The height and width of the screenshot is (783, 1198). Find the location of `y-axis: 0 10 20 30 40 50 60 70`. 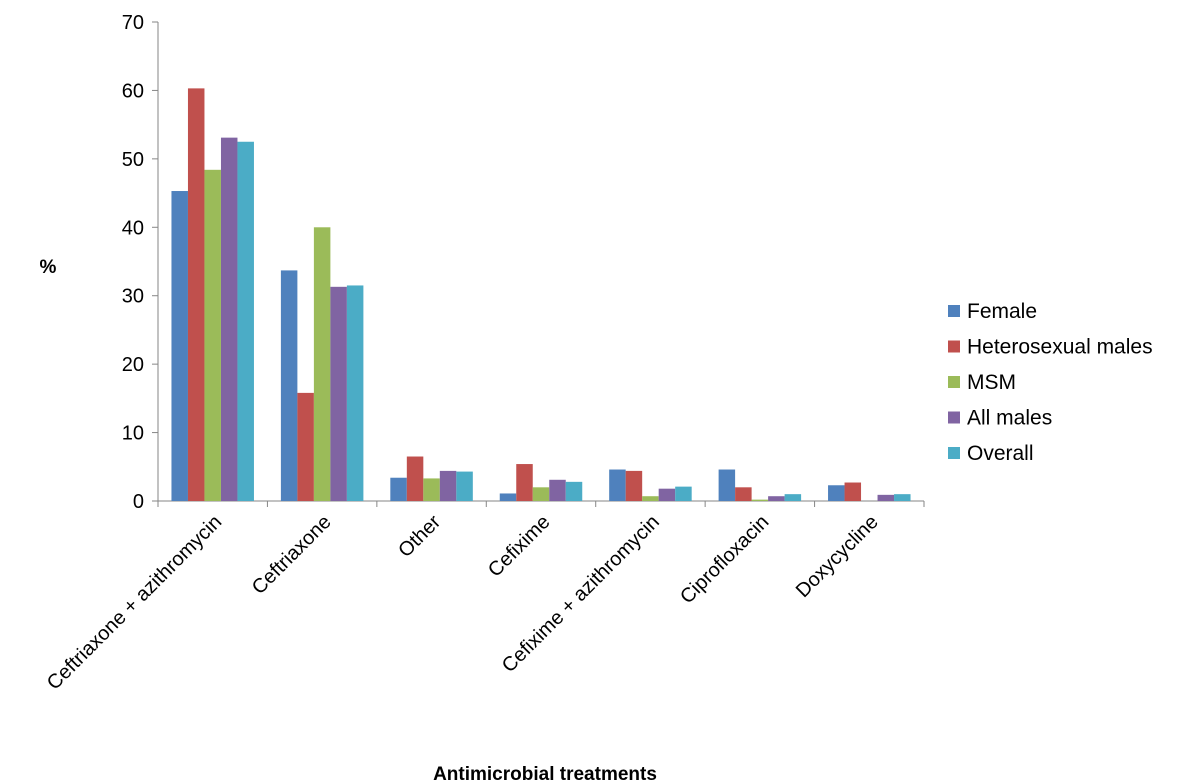

y-axis: 0 10 20 30 40 50 60 70 is located at coordinates (140, 262).